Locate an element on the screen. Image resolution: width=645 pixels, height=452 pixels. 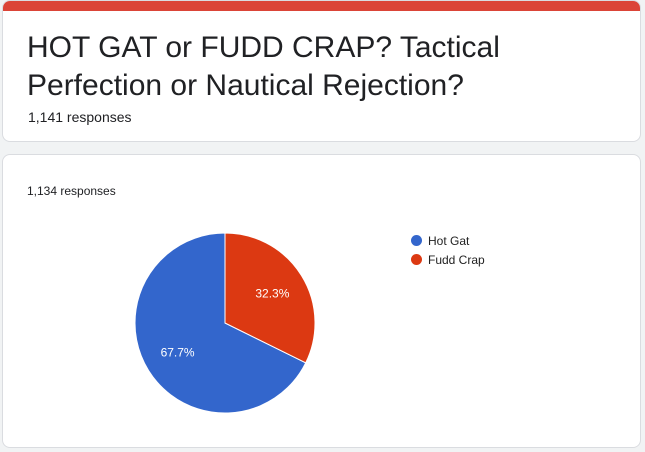
pie-chart: 67.7% 32.3% is located at coordinates (225, 323).